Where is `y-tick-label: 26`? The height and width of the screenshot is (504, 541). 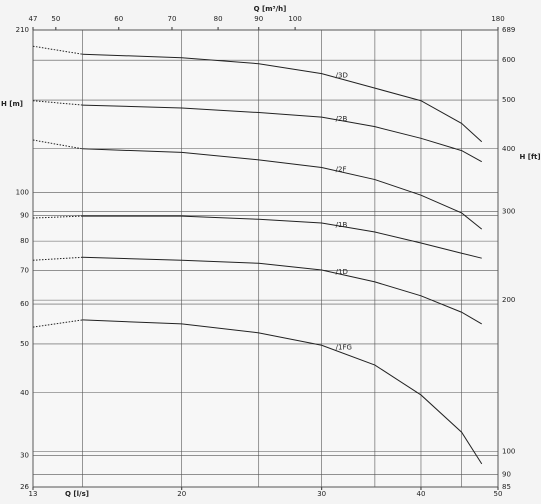
y-tick-label: 26 is located at coordinates (24, 487).